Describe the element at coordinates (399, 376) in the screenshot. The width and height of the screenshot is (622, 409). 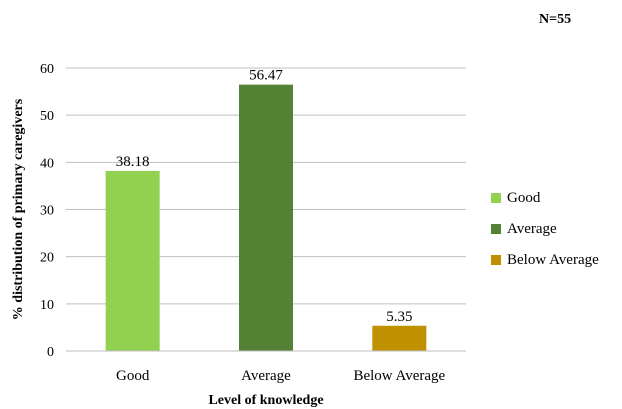
I see `x-tick-label-below-average: Below Average` at that location.